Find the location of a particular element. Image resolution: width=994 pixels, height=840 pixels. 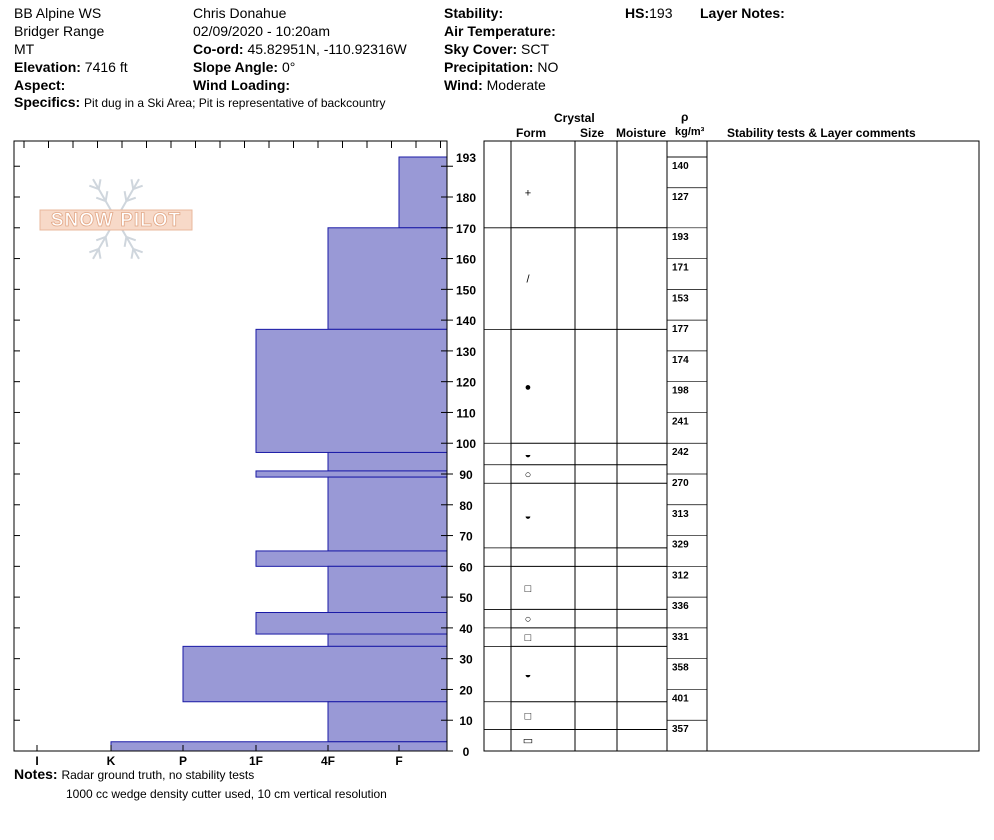

aspect-row: Aspect: is located at coordinates (39, 85).